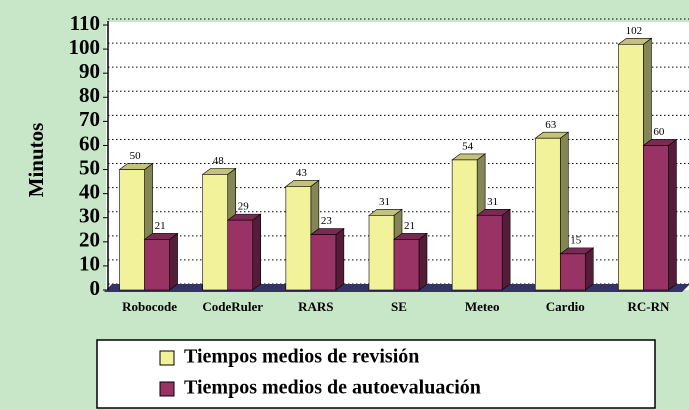 Image resolution: width=689 pixels, height=410 pixels. I want to click on value-label: 50, so click(136, 156).